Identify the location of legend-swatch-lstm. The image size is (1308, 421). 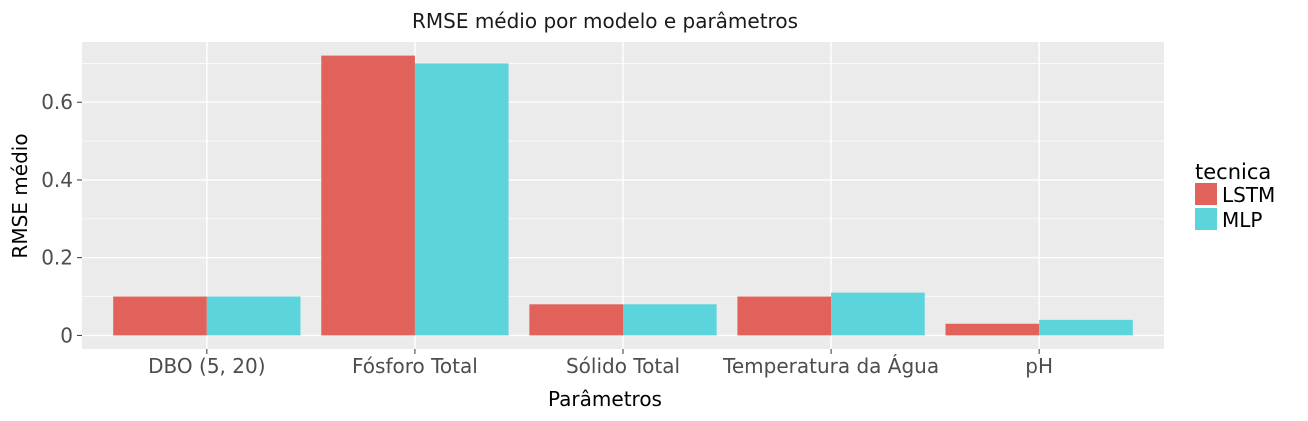
(1206, 194).